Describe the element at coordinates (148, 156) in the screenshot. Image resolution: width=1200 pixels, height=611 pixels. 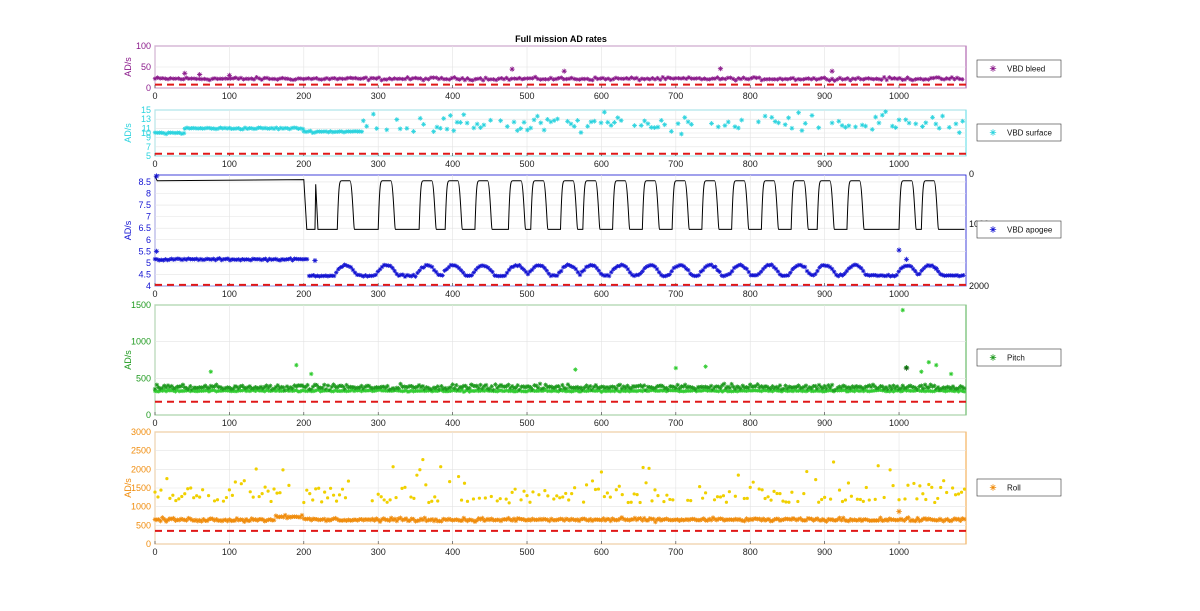
I see `y-tick-label: 5` at that location.